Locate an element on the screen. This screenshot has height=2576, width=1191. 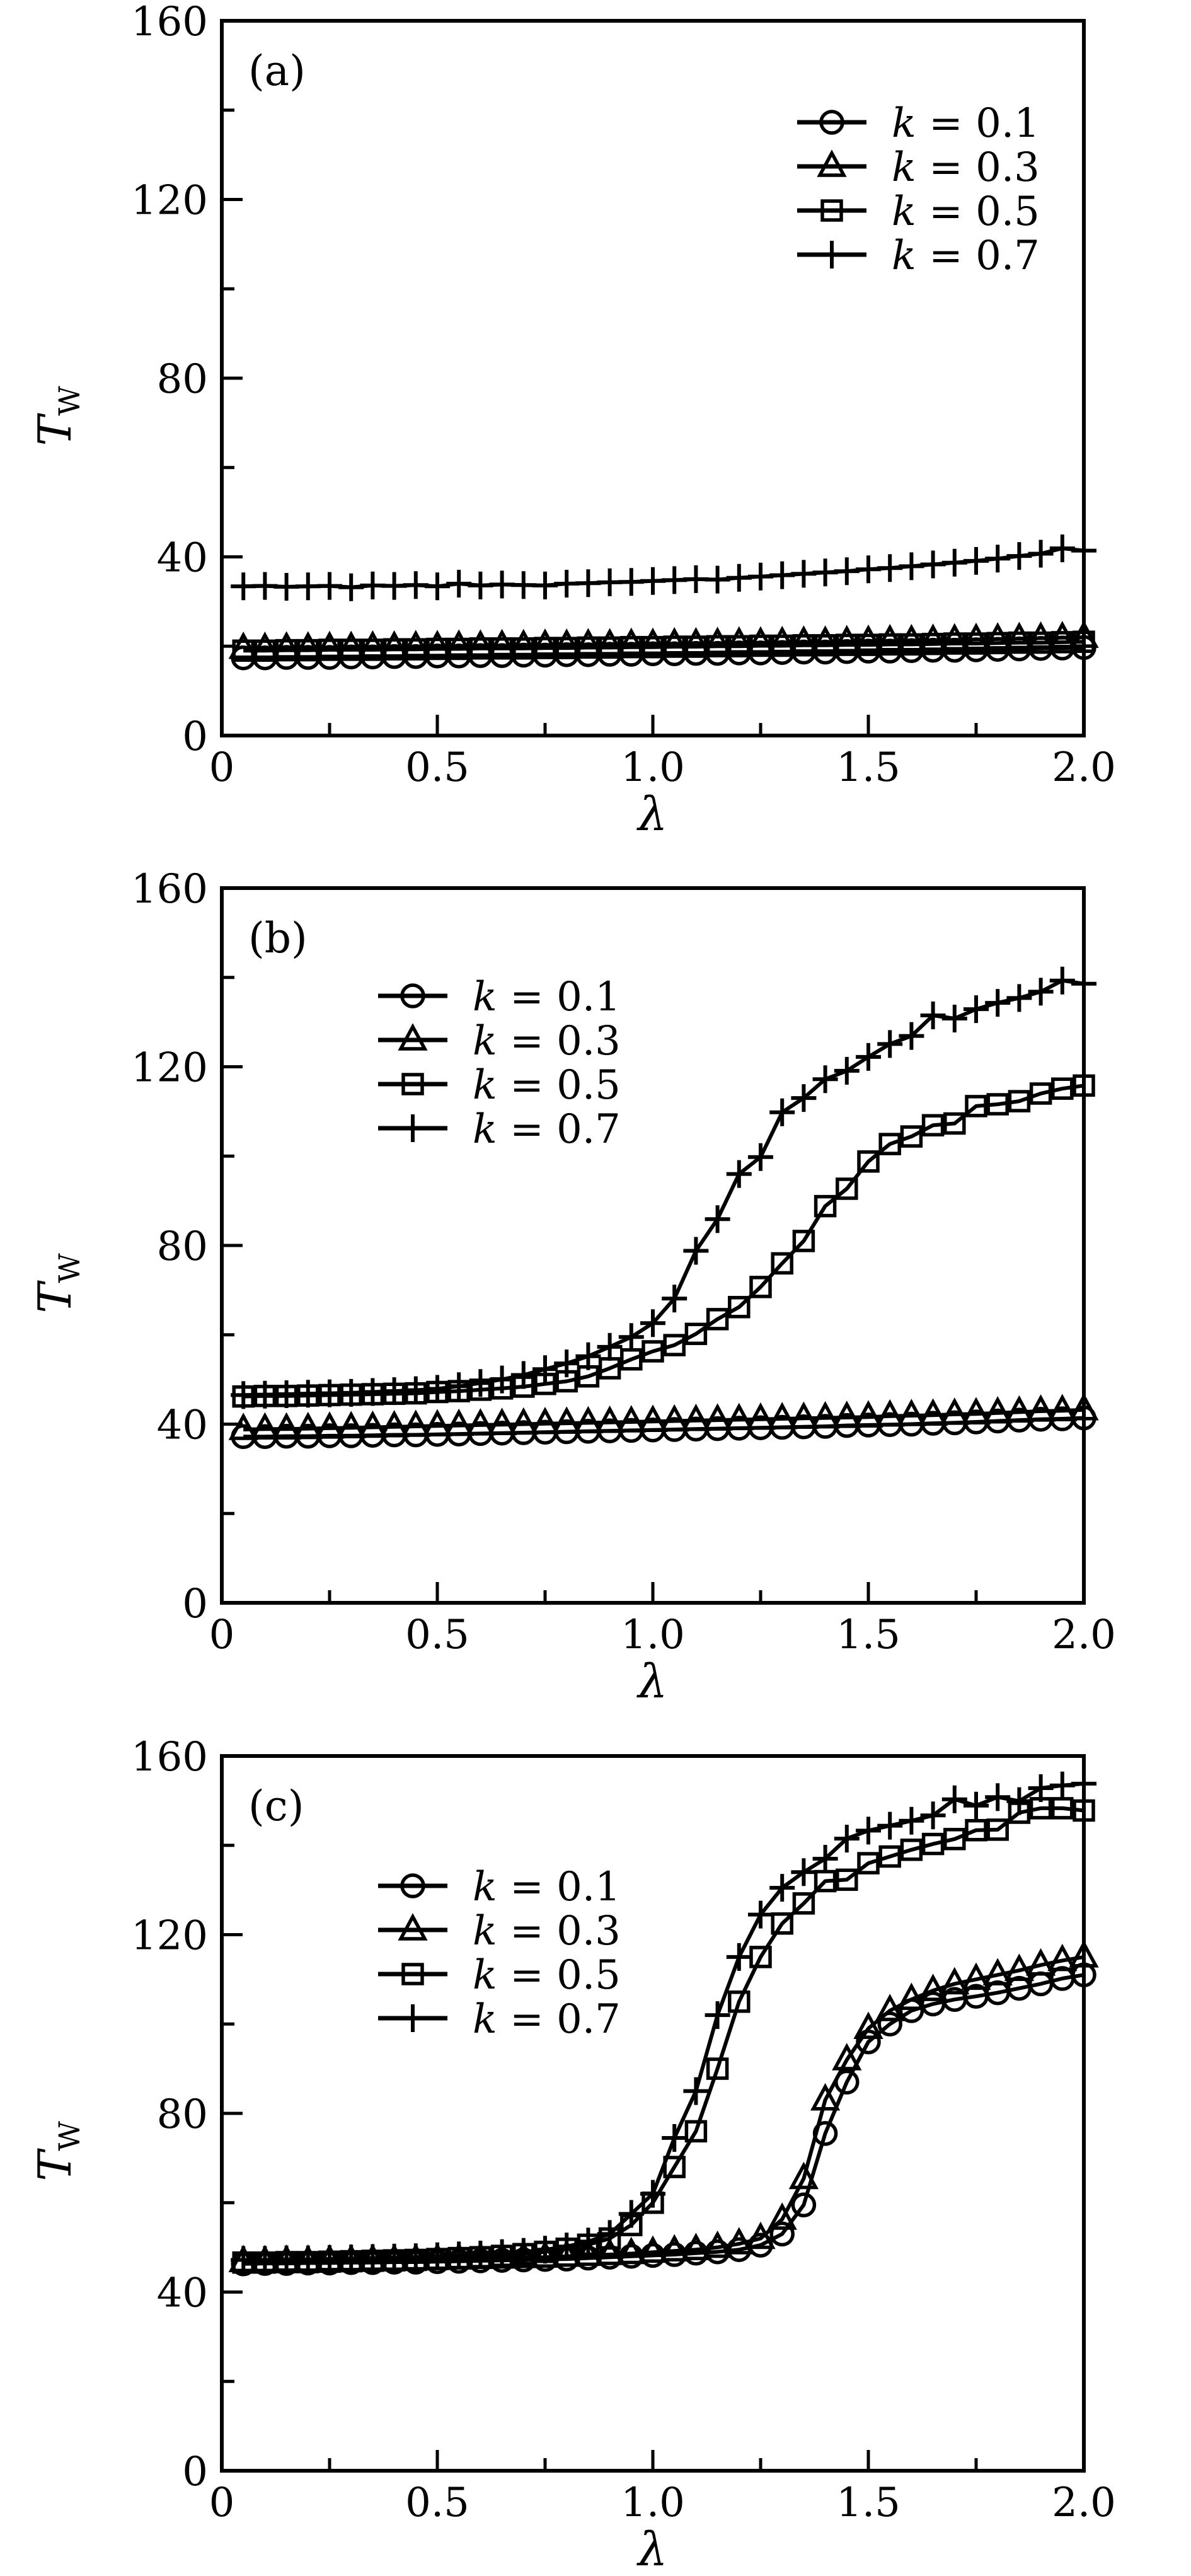
series-k=0.1 is located at coordinates (663, 2120).